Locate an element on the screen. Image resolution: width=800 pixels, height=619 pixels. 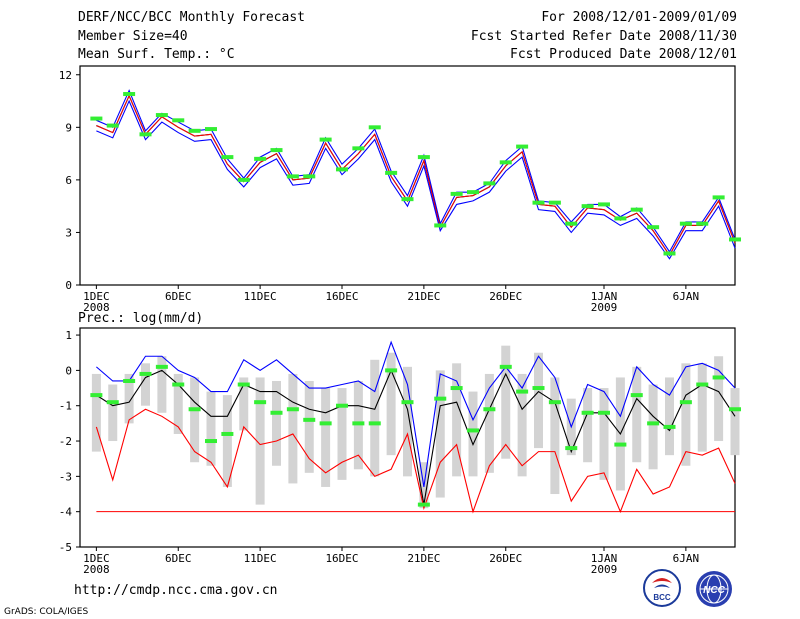
y-tick-label: 6 is located at coordinates (68, 180).